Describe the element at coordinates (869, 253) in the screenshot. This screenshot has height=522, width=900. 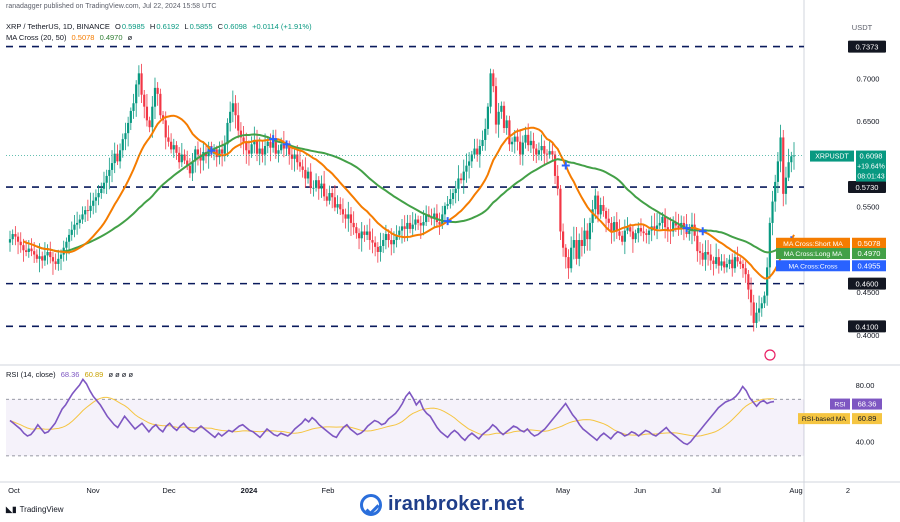
I see `ma-tag-value: 0.4970` at that location.